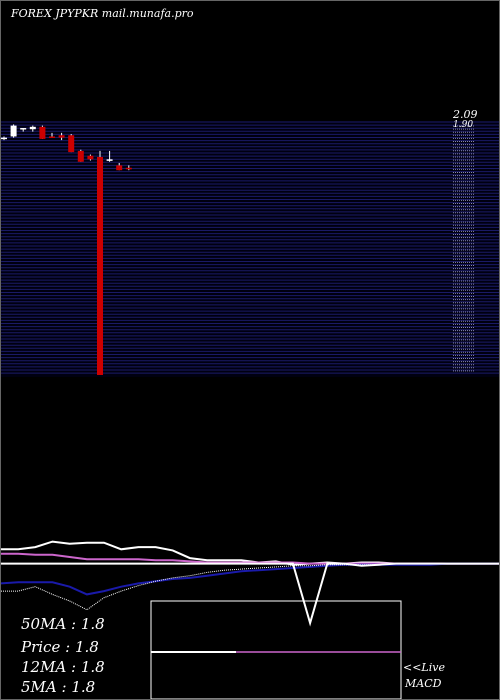 This screenshot has width=500, height=700. I want to click on stat-12ma: 12MA : 1.8, so click(63, 667).